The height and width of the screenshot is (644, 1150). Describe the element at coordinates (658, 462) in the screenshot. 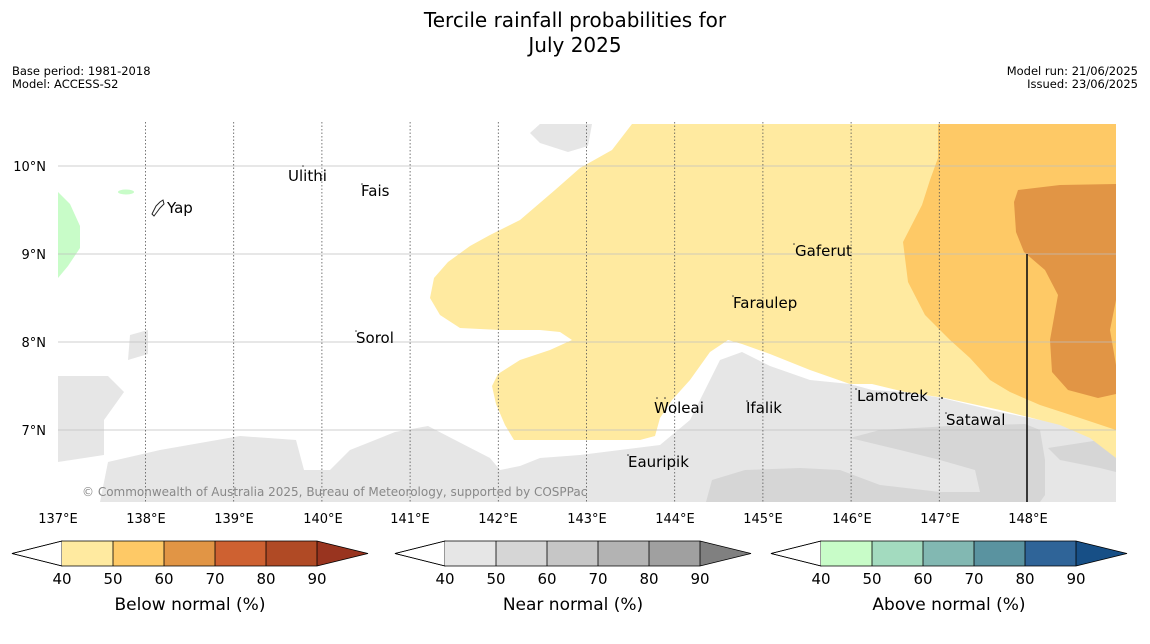

I see `place-label-eauripik: Eauripik` at that location.